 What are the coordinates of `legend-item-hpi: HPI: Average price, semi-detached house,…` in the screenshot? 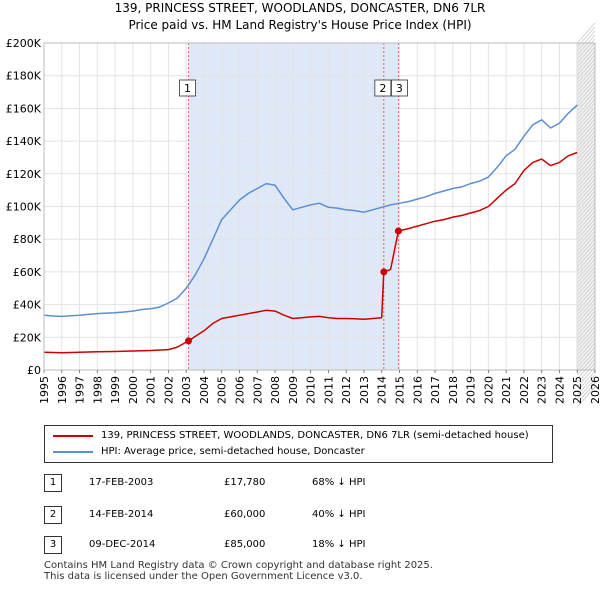 It's located at (209, 451).